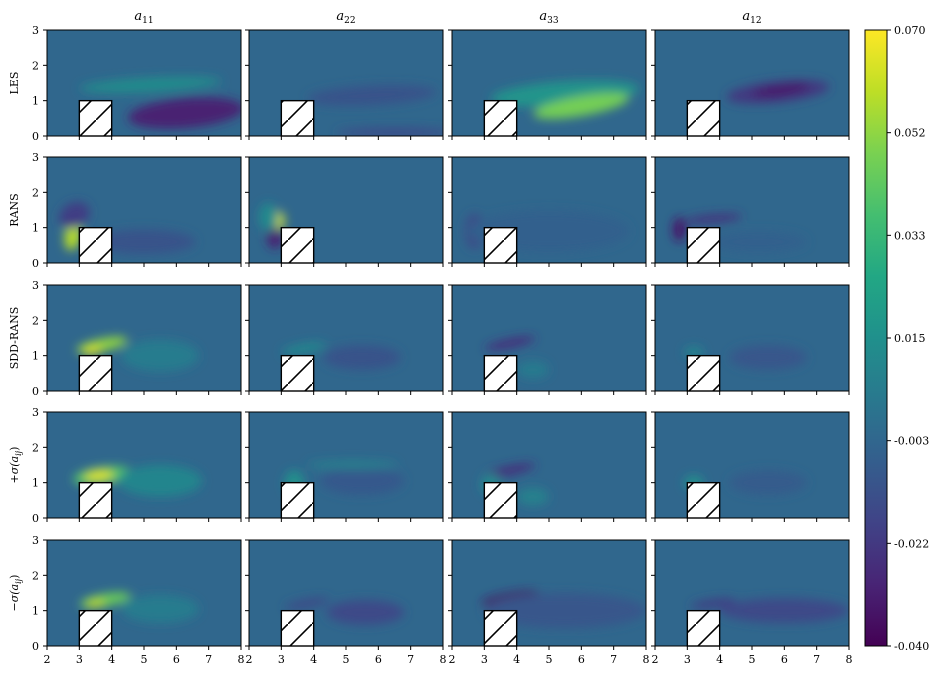 This screenshot has height=680, width=942. I want to click on panel-−σ(aij)-a33: 2 3 4 5 6 7 8, so click(549, 602).